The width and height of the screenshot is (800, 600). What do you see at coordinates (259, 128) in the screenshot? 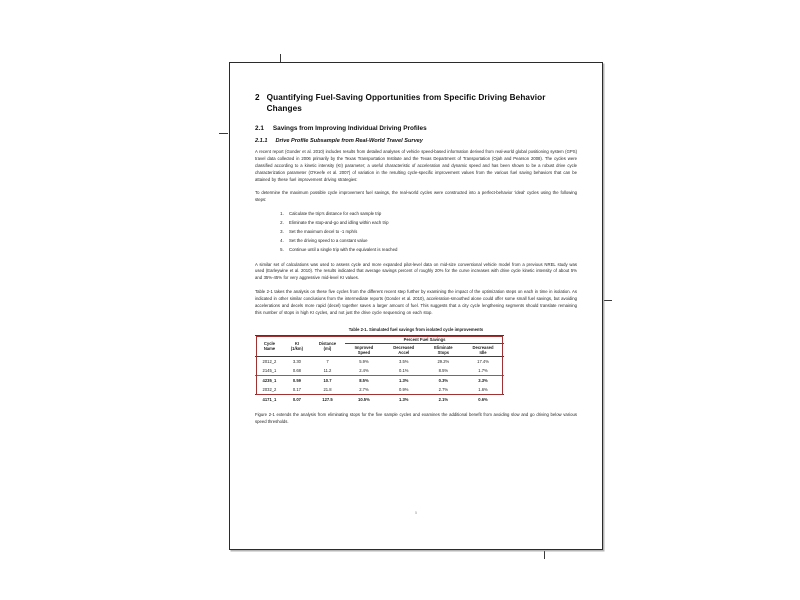
I see `subsection-number: 2.1` at bounding box center [259, 128].